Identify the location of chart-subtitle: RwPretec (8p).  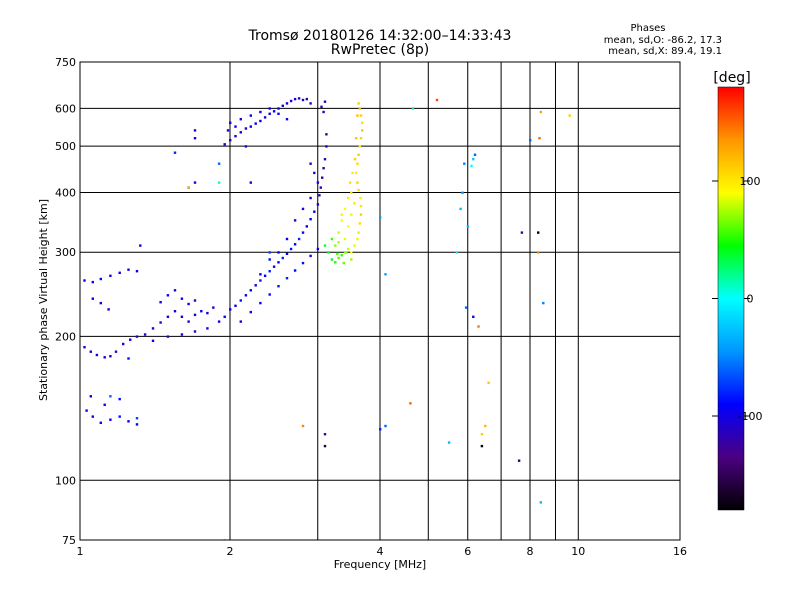
(380, 50).